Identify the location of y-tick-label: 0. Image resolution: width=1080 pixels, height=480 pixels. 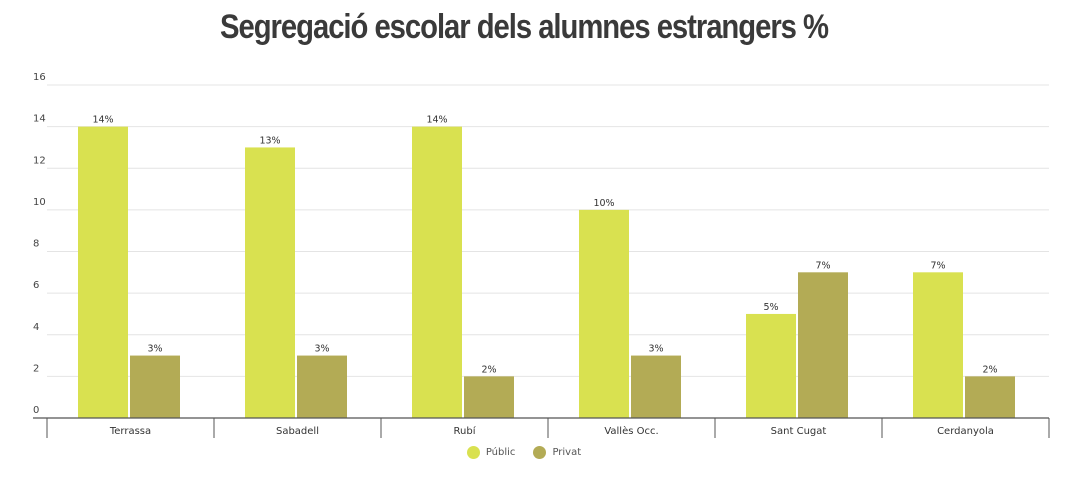
(36, 410).